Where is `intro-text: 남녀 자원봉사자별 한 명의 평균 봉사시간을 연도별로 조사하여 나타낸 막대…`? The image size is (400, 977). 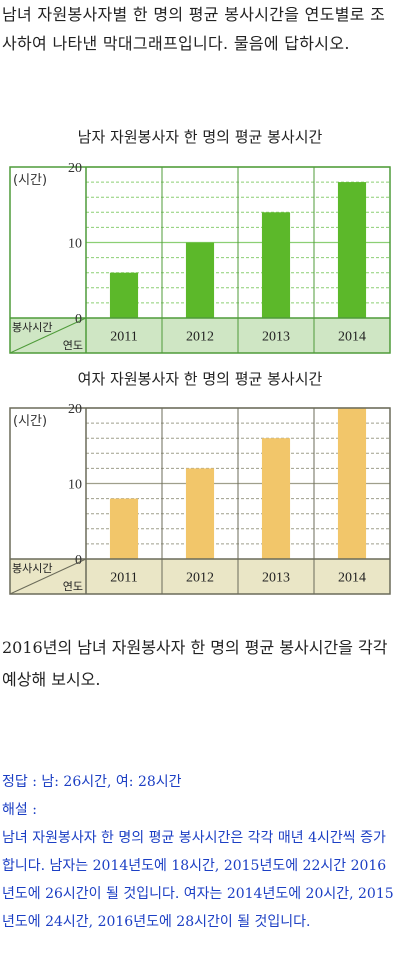 intro-text: 남녀 자원봉사자별 한 명의 평균 봉사시간을 연도별로 조사하여 나타낸 막대… is located at coordinates (194, 29).